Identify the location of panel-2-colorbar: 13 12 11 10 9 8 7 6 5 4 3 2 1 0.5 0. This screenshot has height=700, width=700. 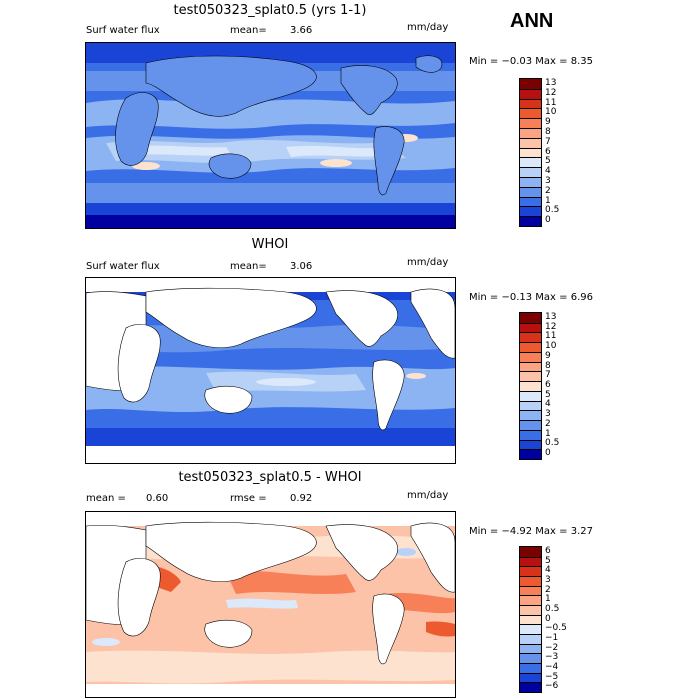
(539, 386).